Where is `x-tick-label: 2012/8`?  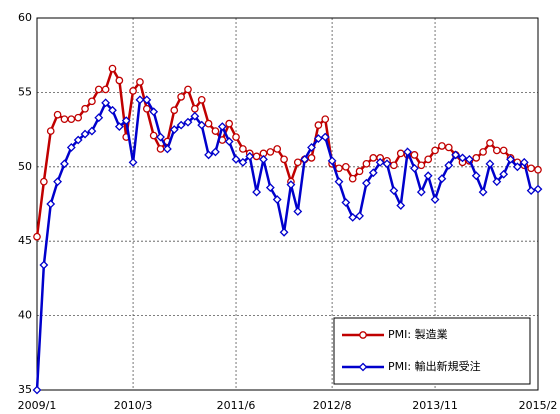
x-tick-label: 2012/8 is located at coordinates (332, 405).